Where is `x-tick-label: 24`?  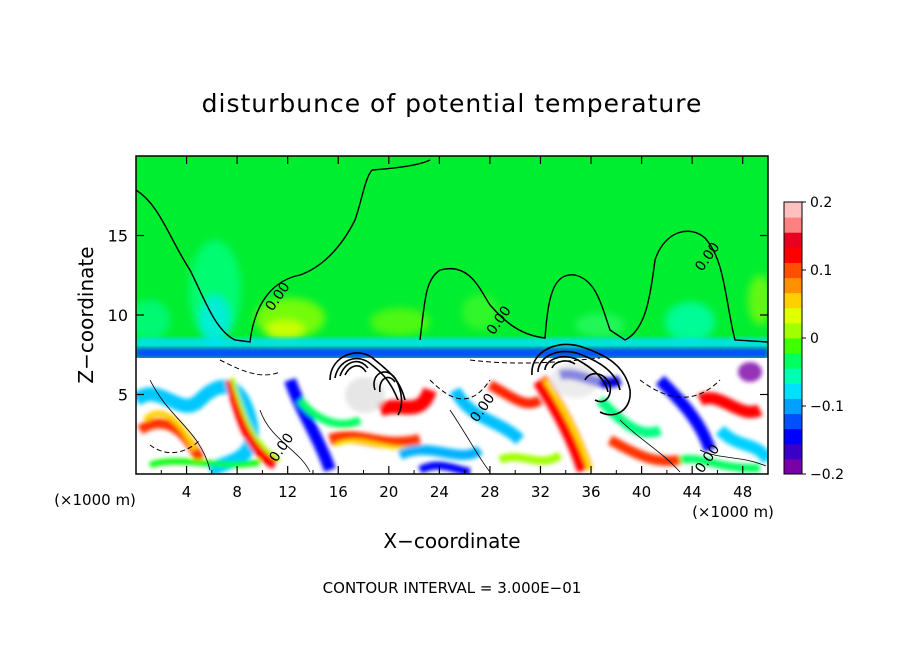
x-tick-label: 24 is located at coordinates (439, 492).